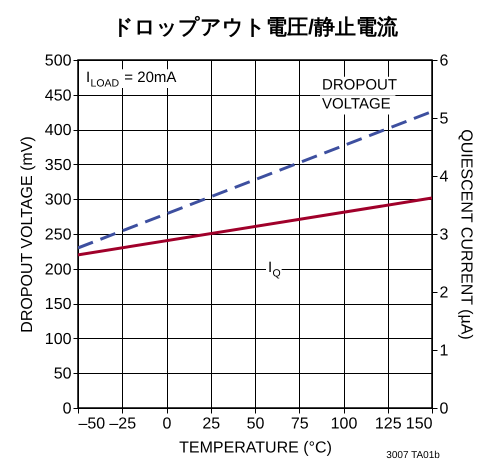  Describe the element at coordinates (255, 424) in the screenshot. I see `x-tick-label: 50` at that location.